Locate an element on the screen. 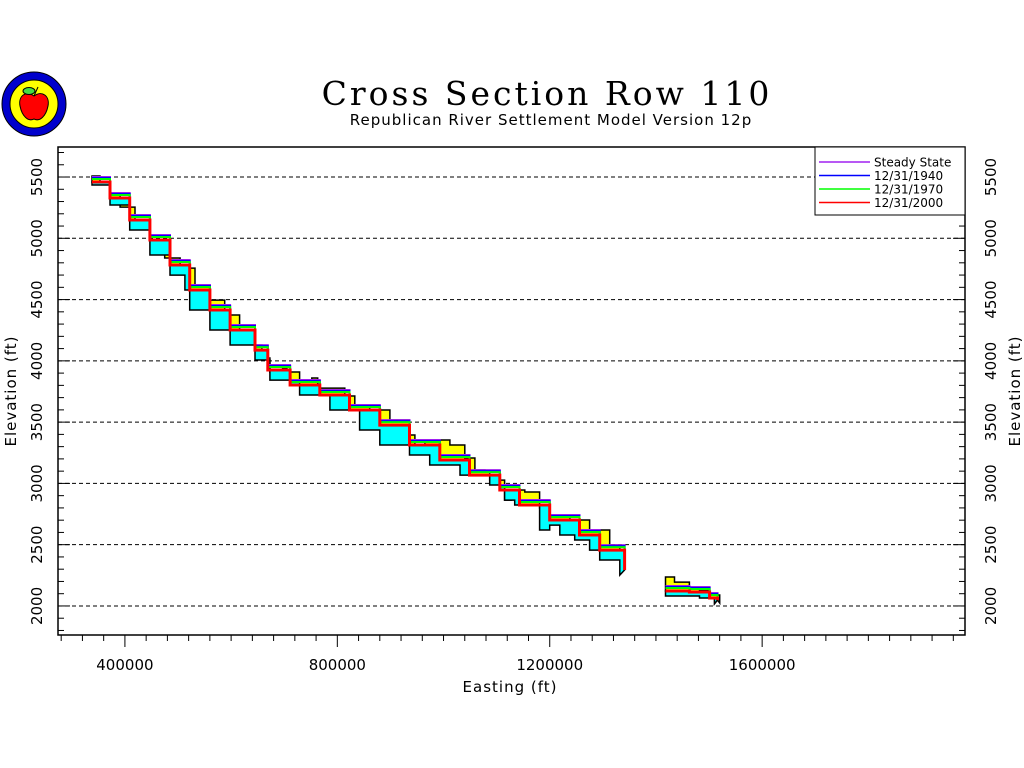 Image resolution: width=1024 pixels, height=768 pixels. legend-label: 12/31/2000 is located at coordinates (908, 203).